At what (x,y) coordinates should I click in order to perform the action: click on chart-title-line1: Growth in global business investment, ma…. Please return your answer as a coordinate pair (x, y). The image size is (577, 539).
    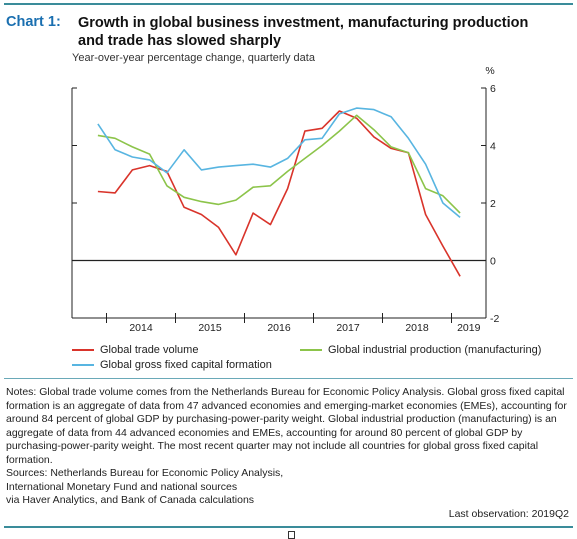
    Looking at the image, I should click on (303, 23).